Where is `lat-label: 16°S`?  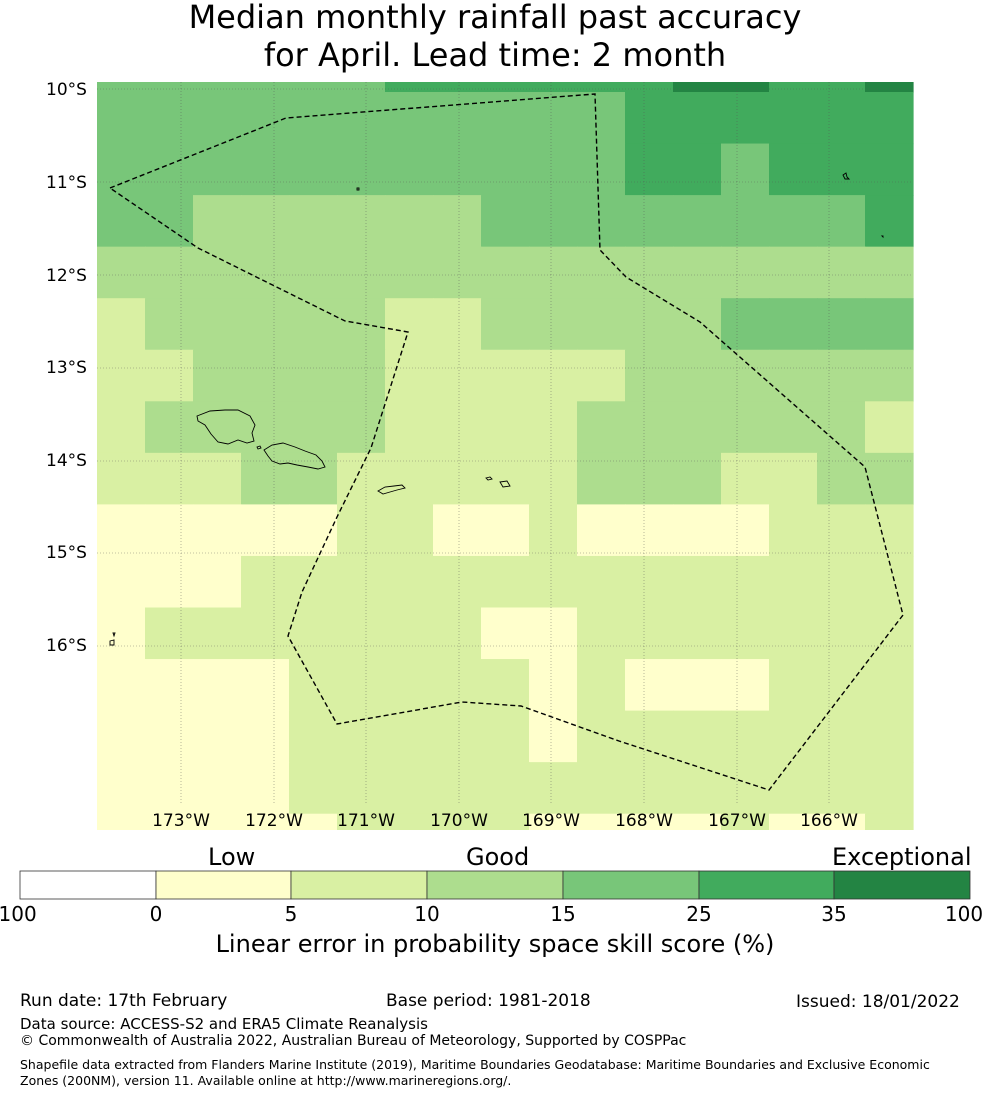
lat-label: 16°S is located at coordinates (66, 646).